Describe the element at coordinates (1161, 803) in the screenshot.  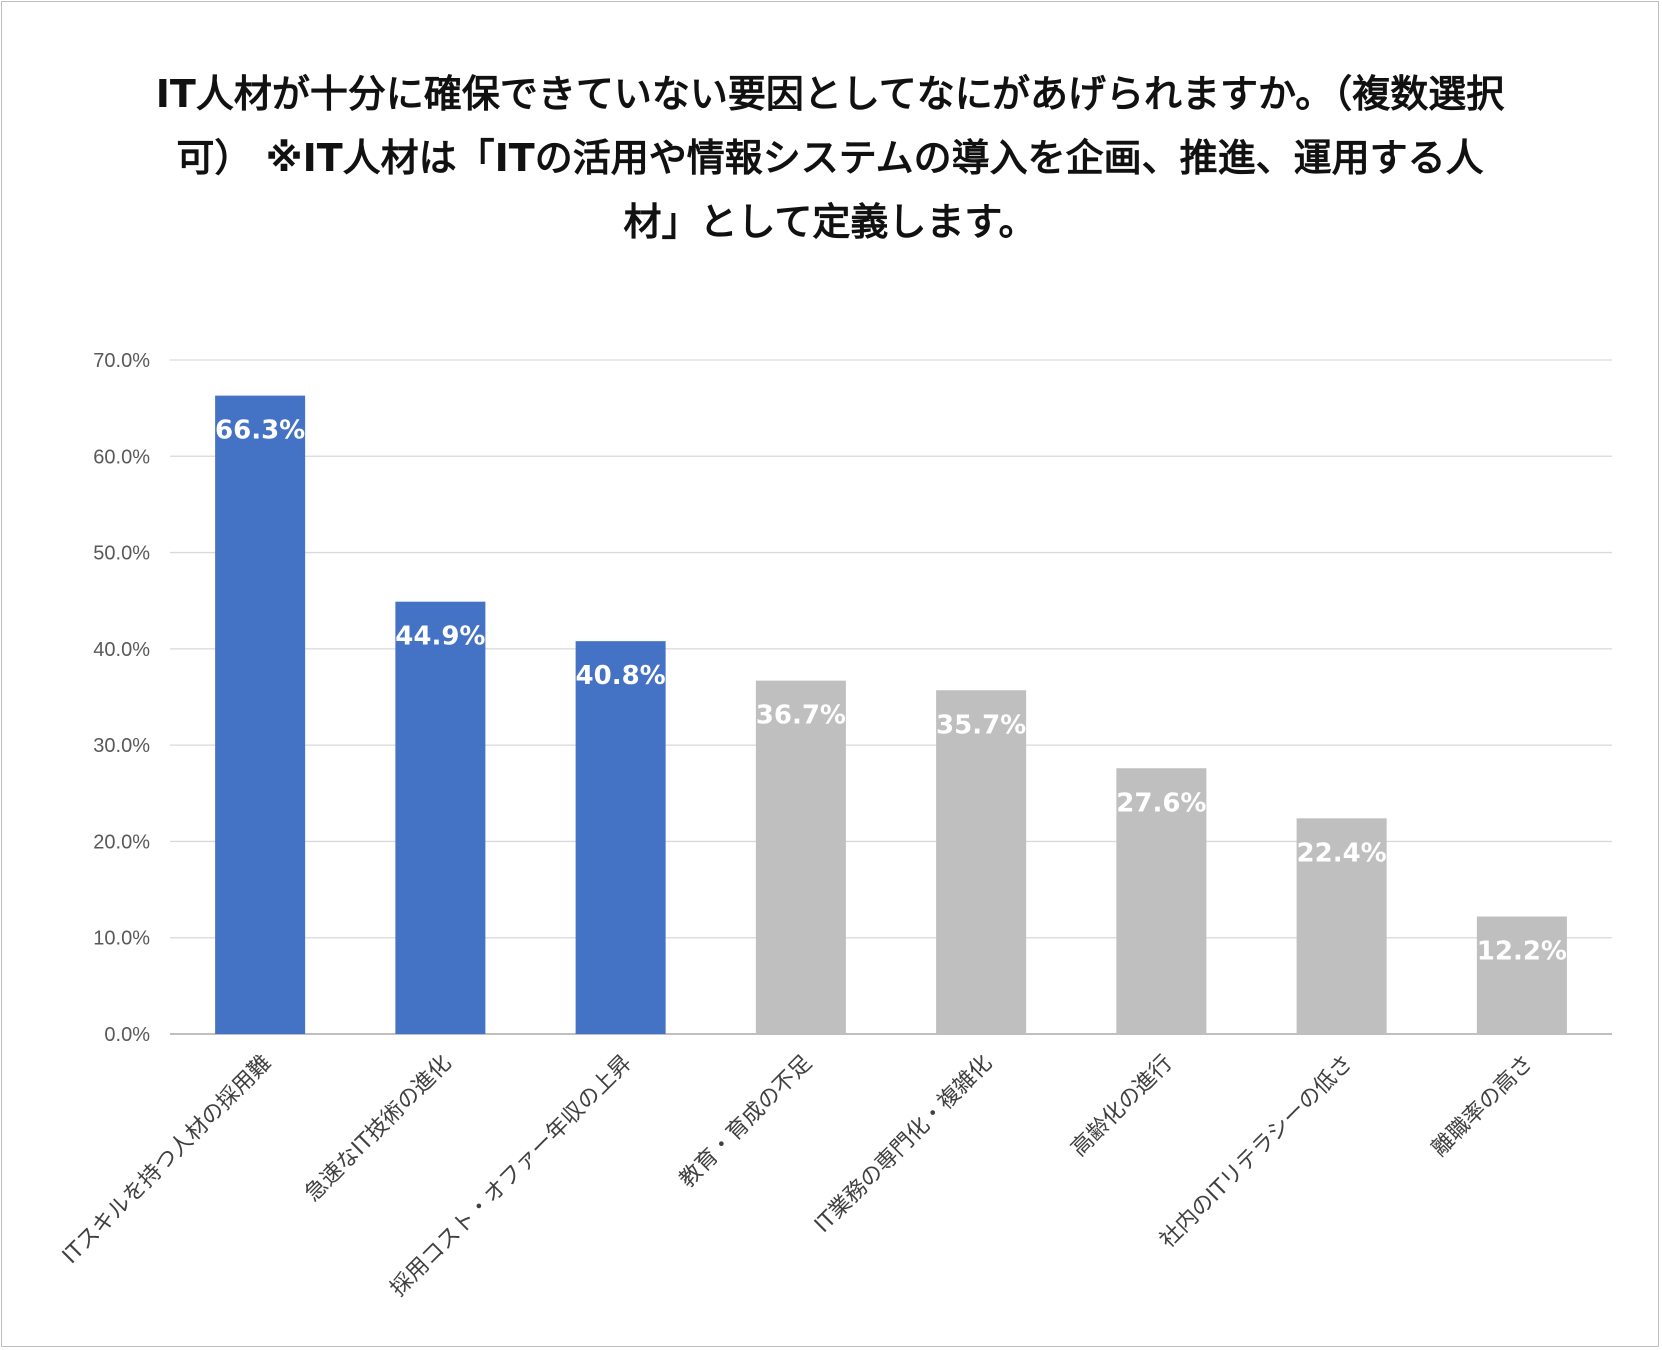
I see `data-label: 27.6%` at that location.